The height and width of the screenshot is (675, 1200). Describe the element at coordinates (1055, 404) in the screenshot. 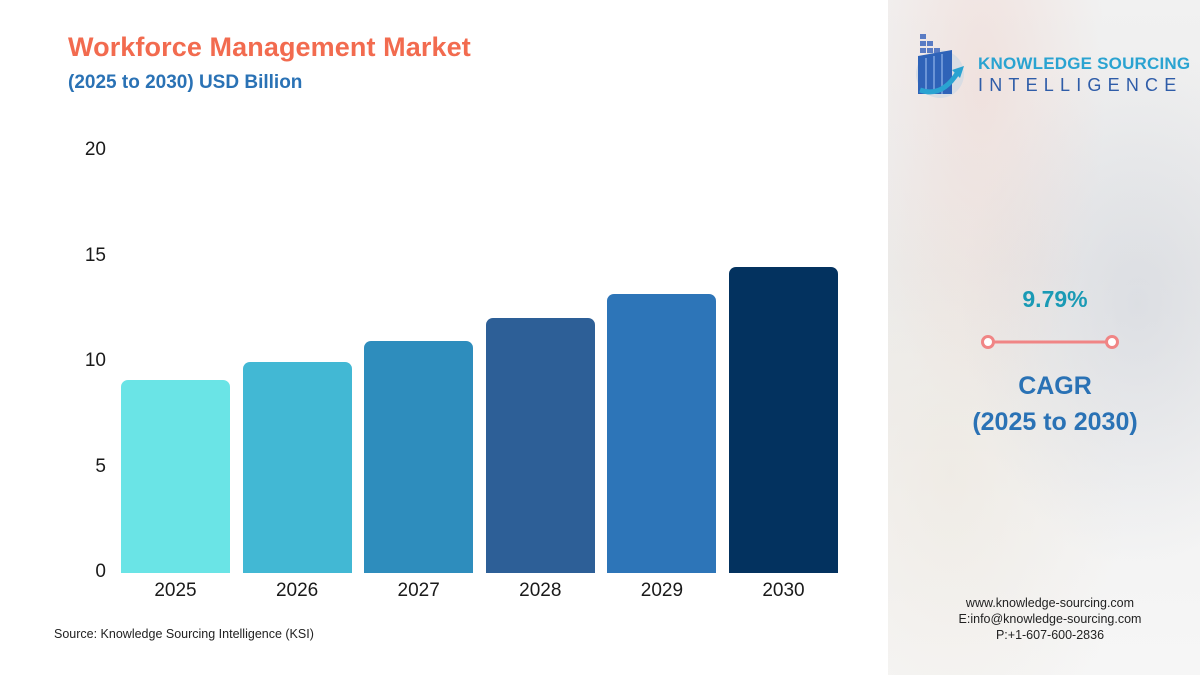

I see `cagr-label: CAGR (2025 to 2030)` at that location.